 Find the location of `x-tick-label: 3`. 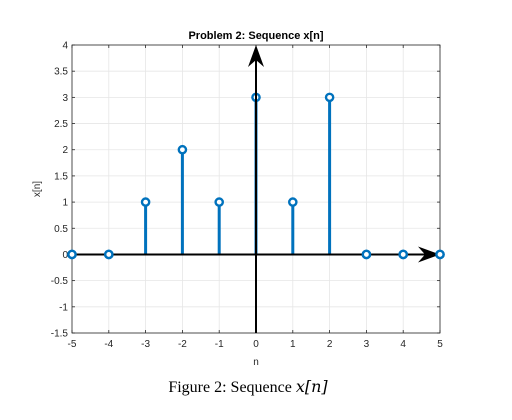

x-tick-label: 3 is located at coordinates (367, 344).